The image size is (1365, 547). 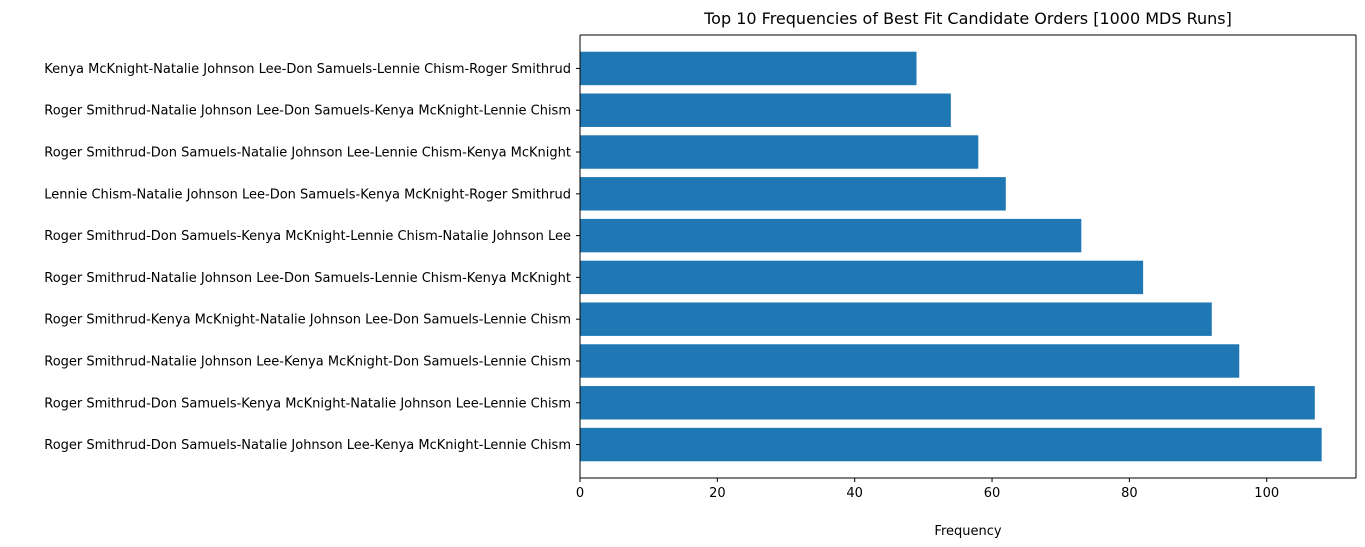 I want to click on x-tick-label: 40, so click(x=854, y=493).